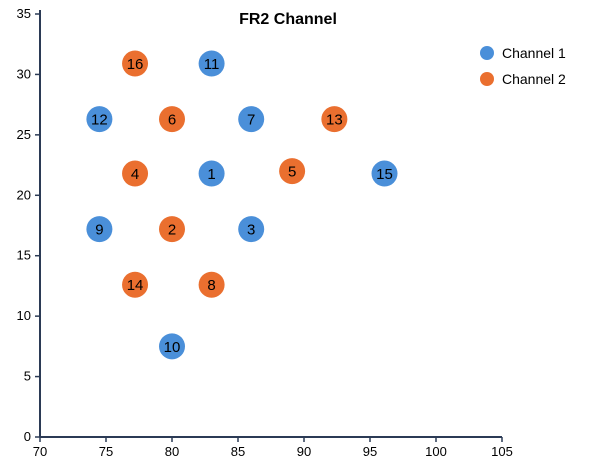 The image size is (603, 473). I want to click on point-label: 6, so click(172, 120).